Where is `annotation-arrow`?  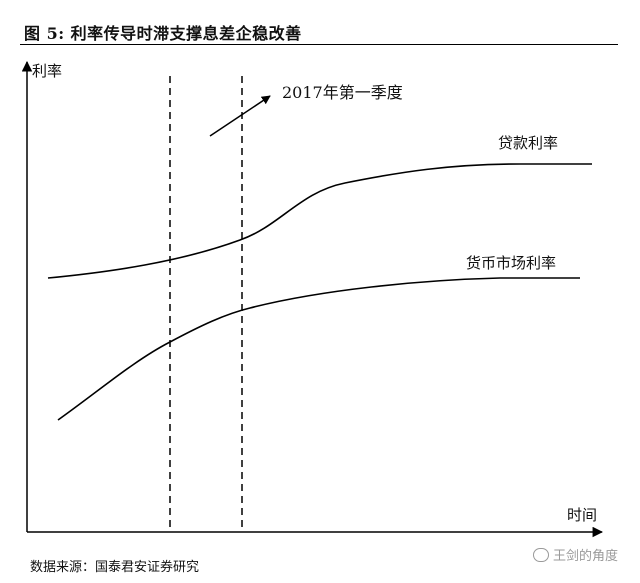
annotation-arrow is located at coordinates (240, 116).